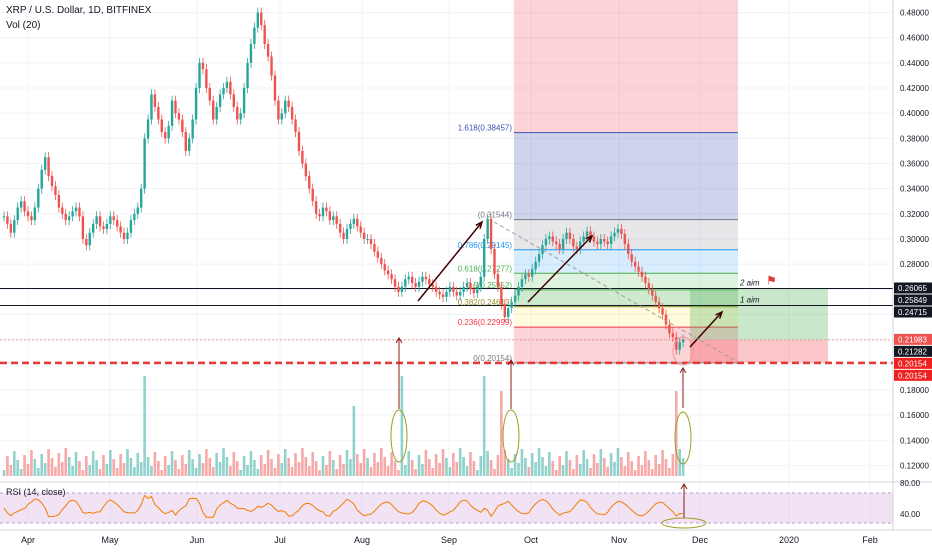  Describe the element at coordinates (197, 540) in the screenshot. I see `time-tick-label: Jun` at that location.